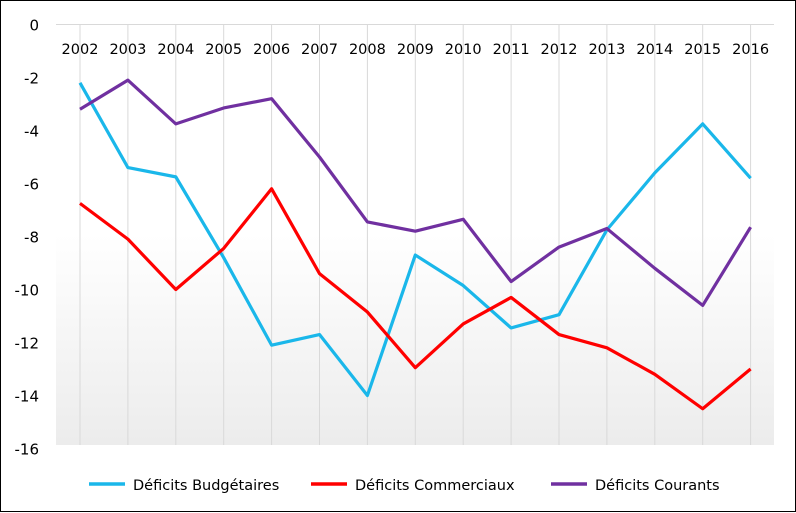 This screenshot has width=796, height=513. What do you see at coordinates (31, 79) in the screenshot?
I see `y-tick-label: -2` at bounding box center [31, 79].